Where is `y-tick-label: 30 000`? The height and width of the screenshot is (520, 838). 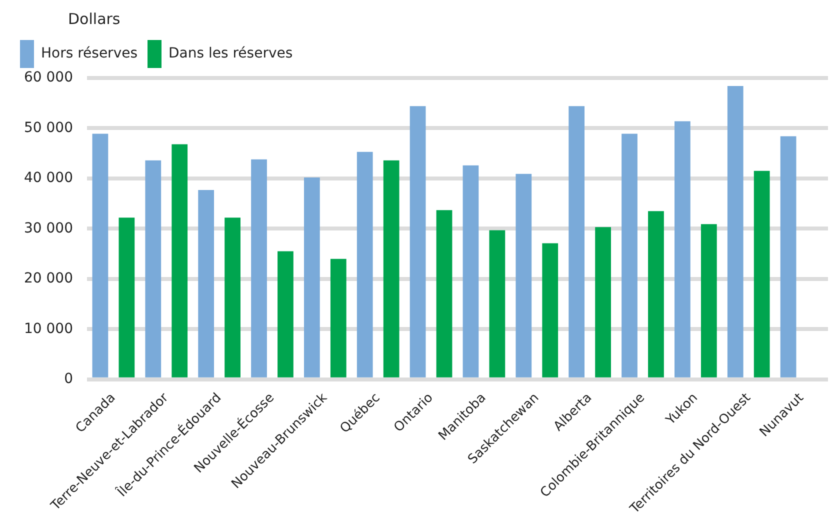
y-tick-label: 30 000 is located at coordinates (48, 228).